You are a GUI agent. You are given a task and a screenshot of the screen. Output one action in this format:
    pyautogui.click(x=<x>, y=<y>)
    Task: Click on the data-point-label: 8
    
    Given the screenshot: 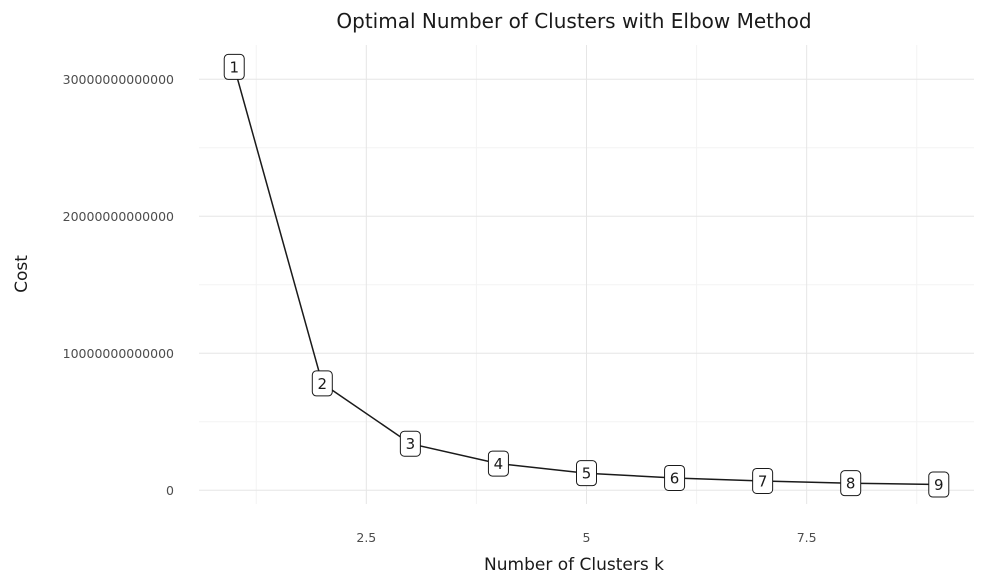 What is the action you would take?
    pyautogui.click(x=851, y=483)
    